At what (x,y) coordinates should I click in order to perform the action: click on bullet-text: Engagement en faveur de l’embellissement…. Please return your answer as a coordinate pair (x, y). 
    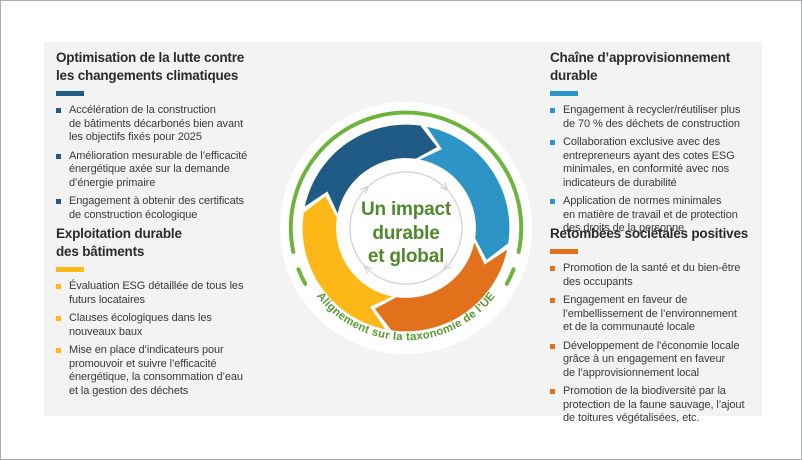
    Looking at the image, I should click on (650, 313).